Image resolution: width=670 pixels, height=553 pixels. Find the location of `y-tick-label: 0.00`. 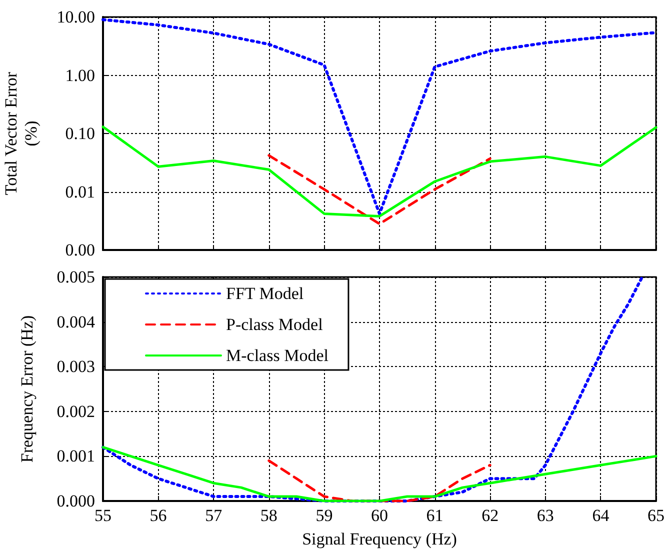

y-tick-label: 0.00 is located at coordinates (80, 250).